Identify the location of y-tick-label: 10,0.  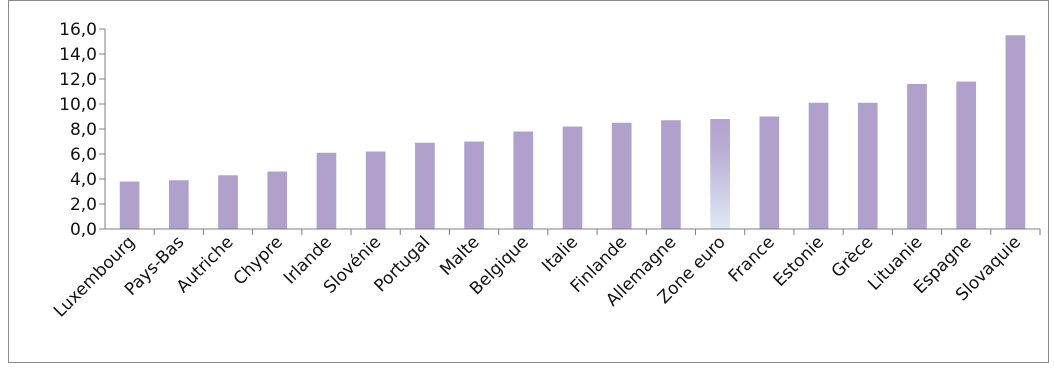
(78, 105).